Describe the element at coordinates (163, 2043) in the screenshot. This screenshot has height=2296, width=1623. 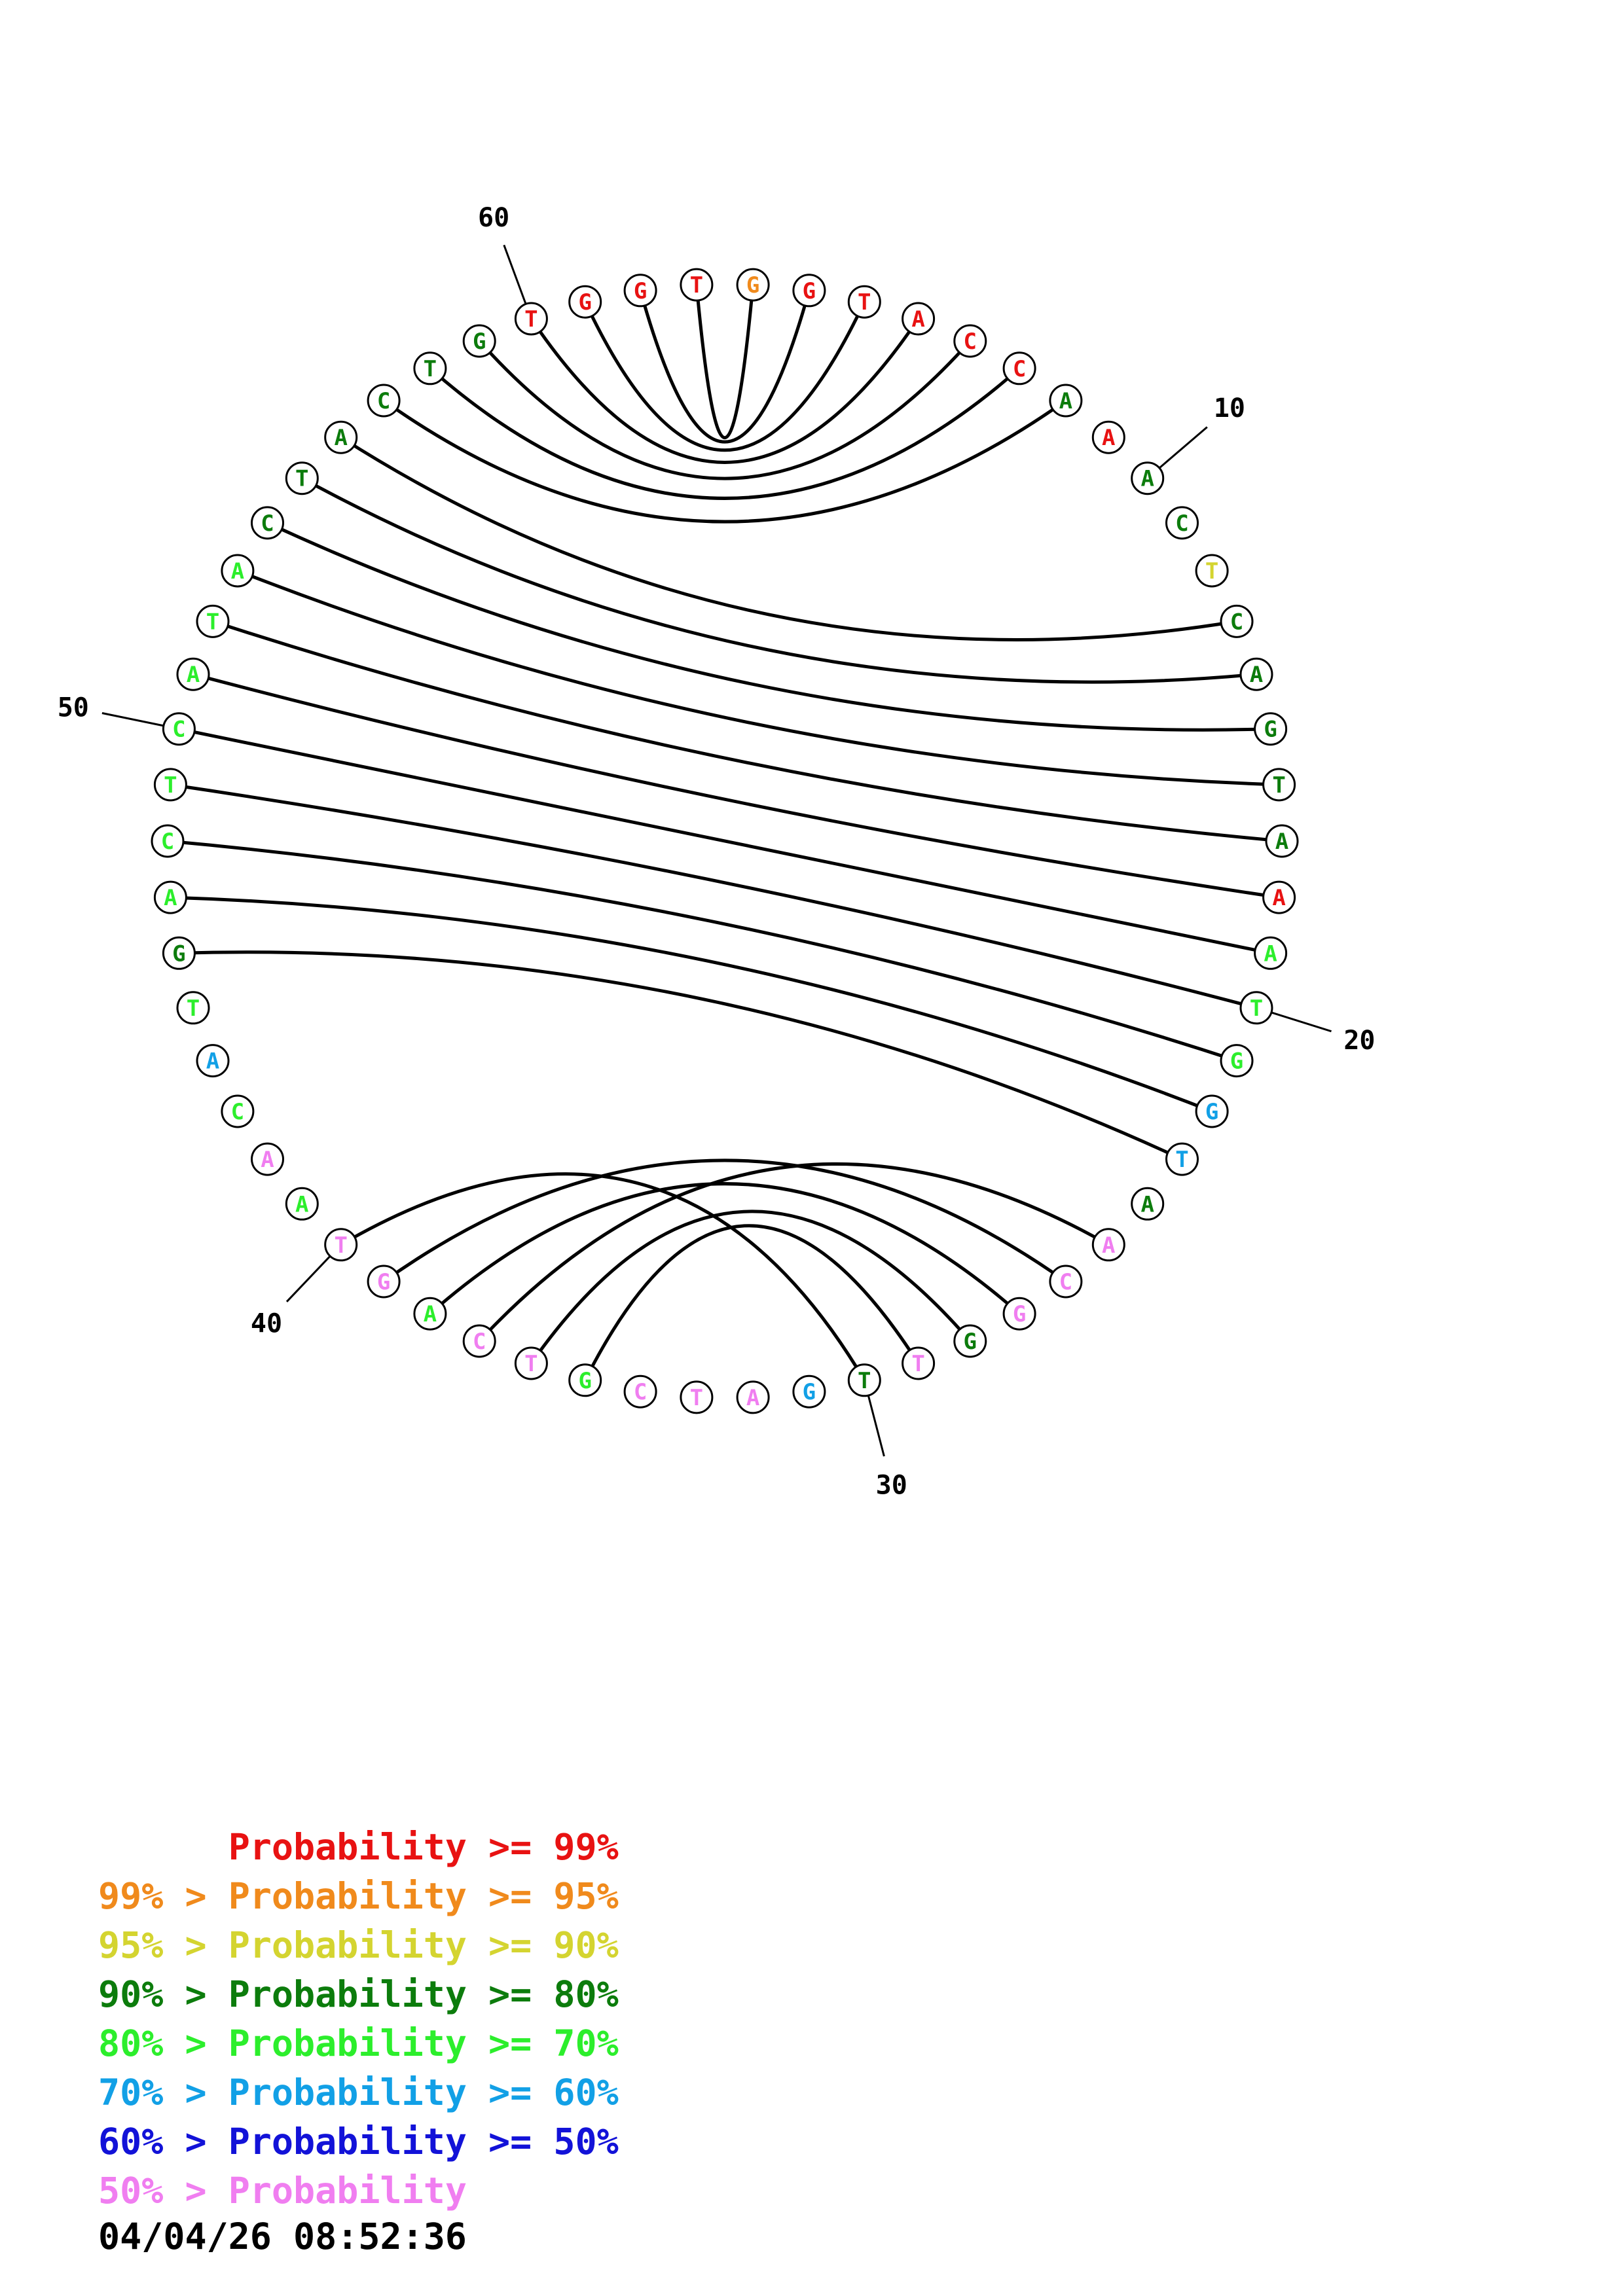
I see `legend-prefix: 80% >` at that location.